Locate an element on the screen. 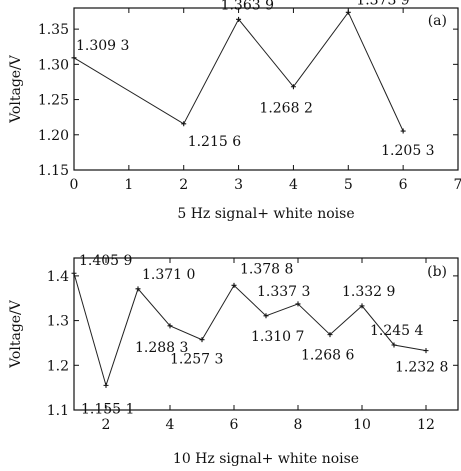 Image resolution: width=461 pixels, height=471 pixels. panel-a-x-tick-label: 7 is located at coordinates (457, 185).